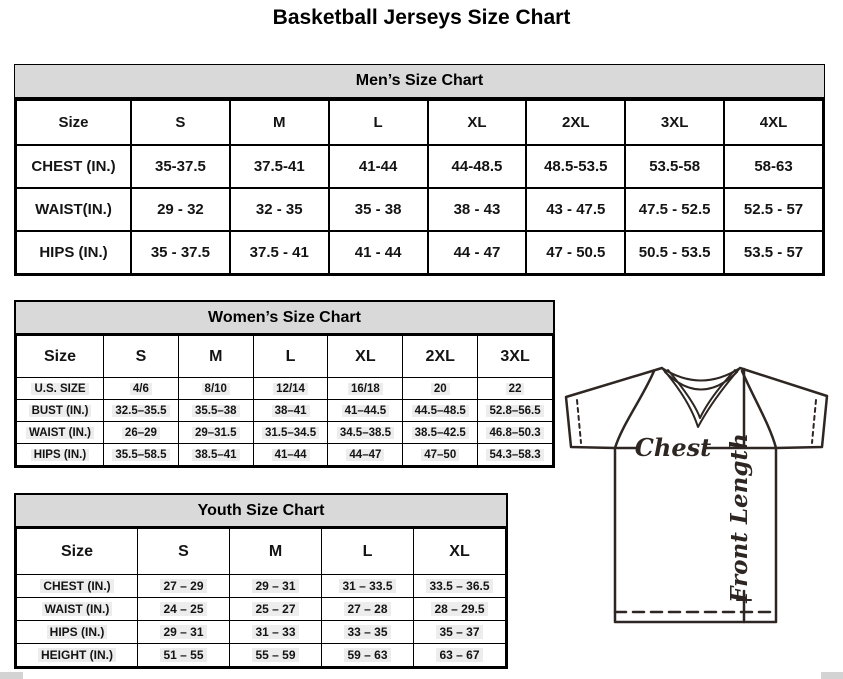  I want to click on jersey-right-armhole-seam, so click(759, 409).